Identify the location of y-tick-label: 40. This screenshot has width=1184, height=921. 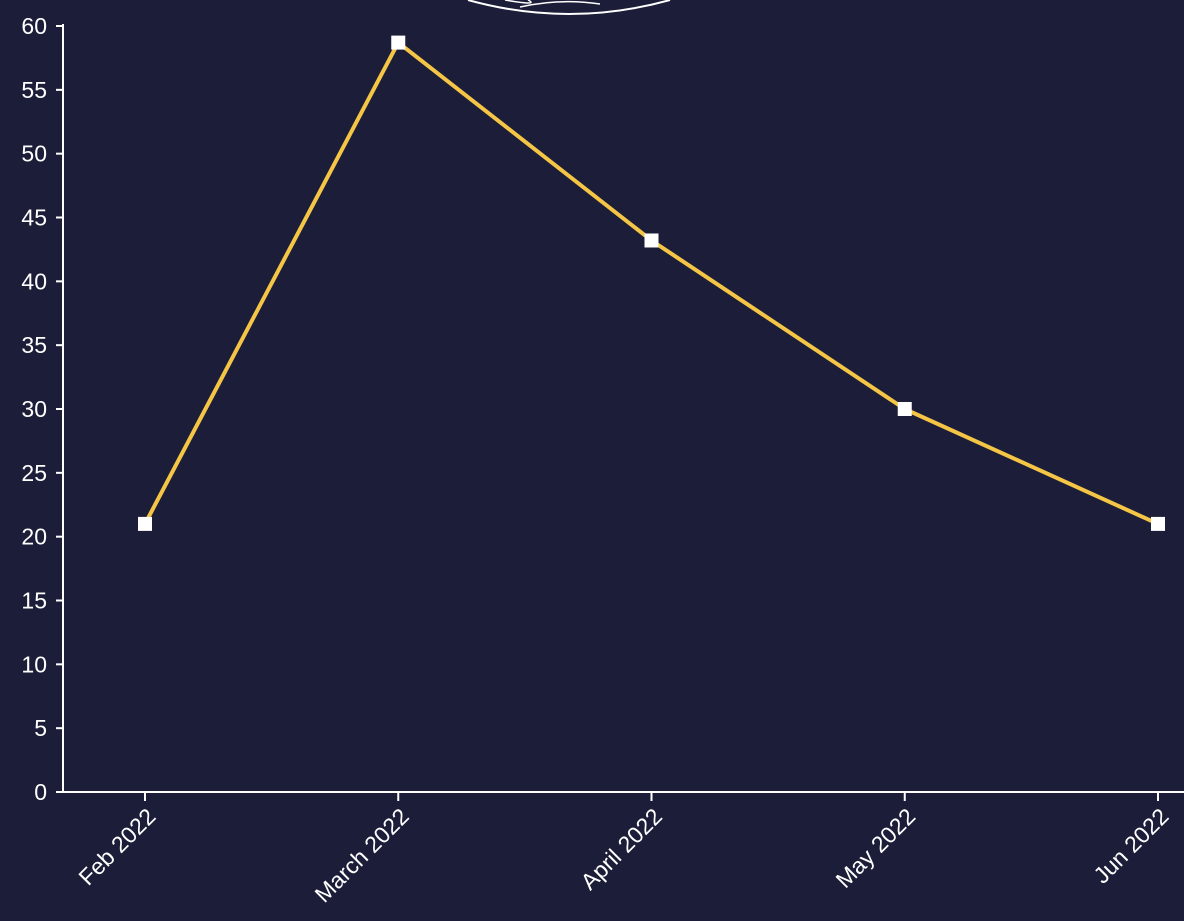
(34, 281).